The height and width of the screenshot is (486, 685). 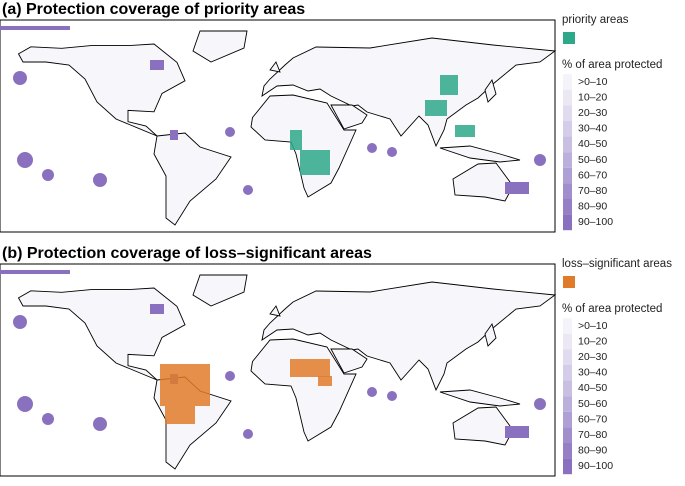 What do you see at coordinates (595, 20) in the screenshot?
I see `layer-label: priority areas` at bounding box center [595, 20].